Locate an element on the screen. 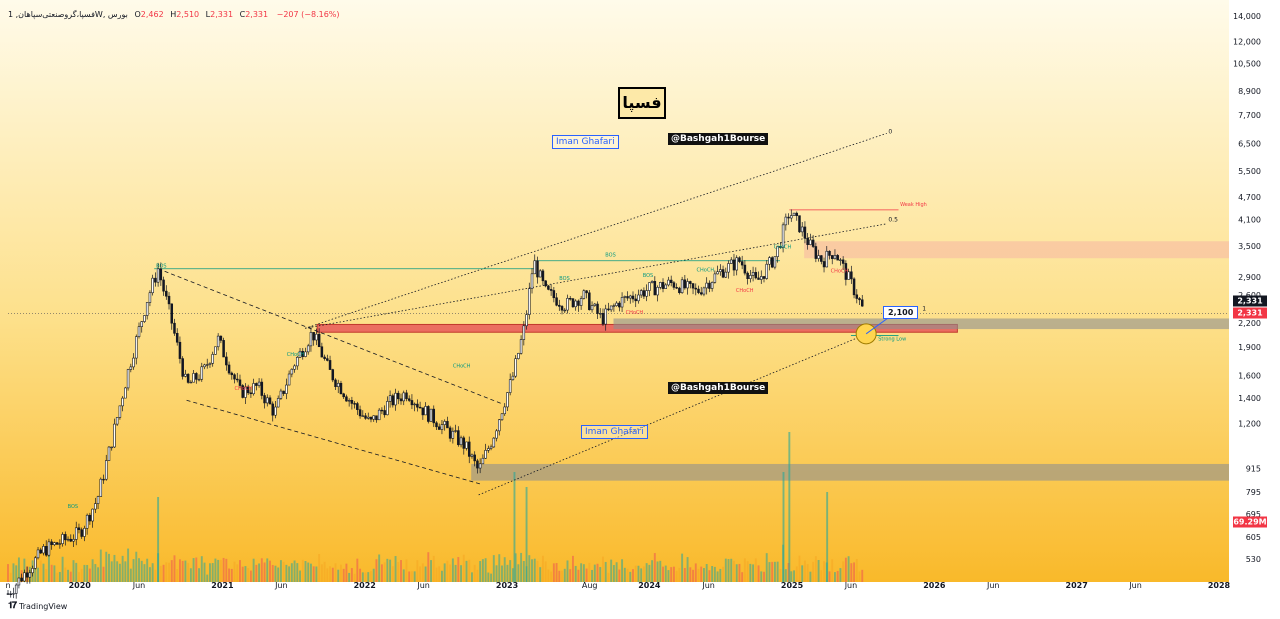  author-watermark-bottom: Iman Ghafari is located at coordinates (614, 432).